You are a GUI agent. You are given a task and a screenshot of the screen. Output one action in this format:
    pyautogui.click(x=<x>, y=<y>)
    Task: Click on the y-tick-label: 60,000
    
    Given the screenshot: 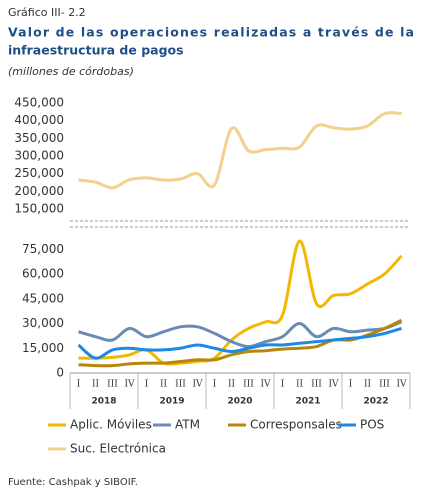 What is the action you would take?
    pyautogui.click(x=43, y=274)
    